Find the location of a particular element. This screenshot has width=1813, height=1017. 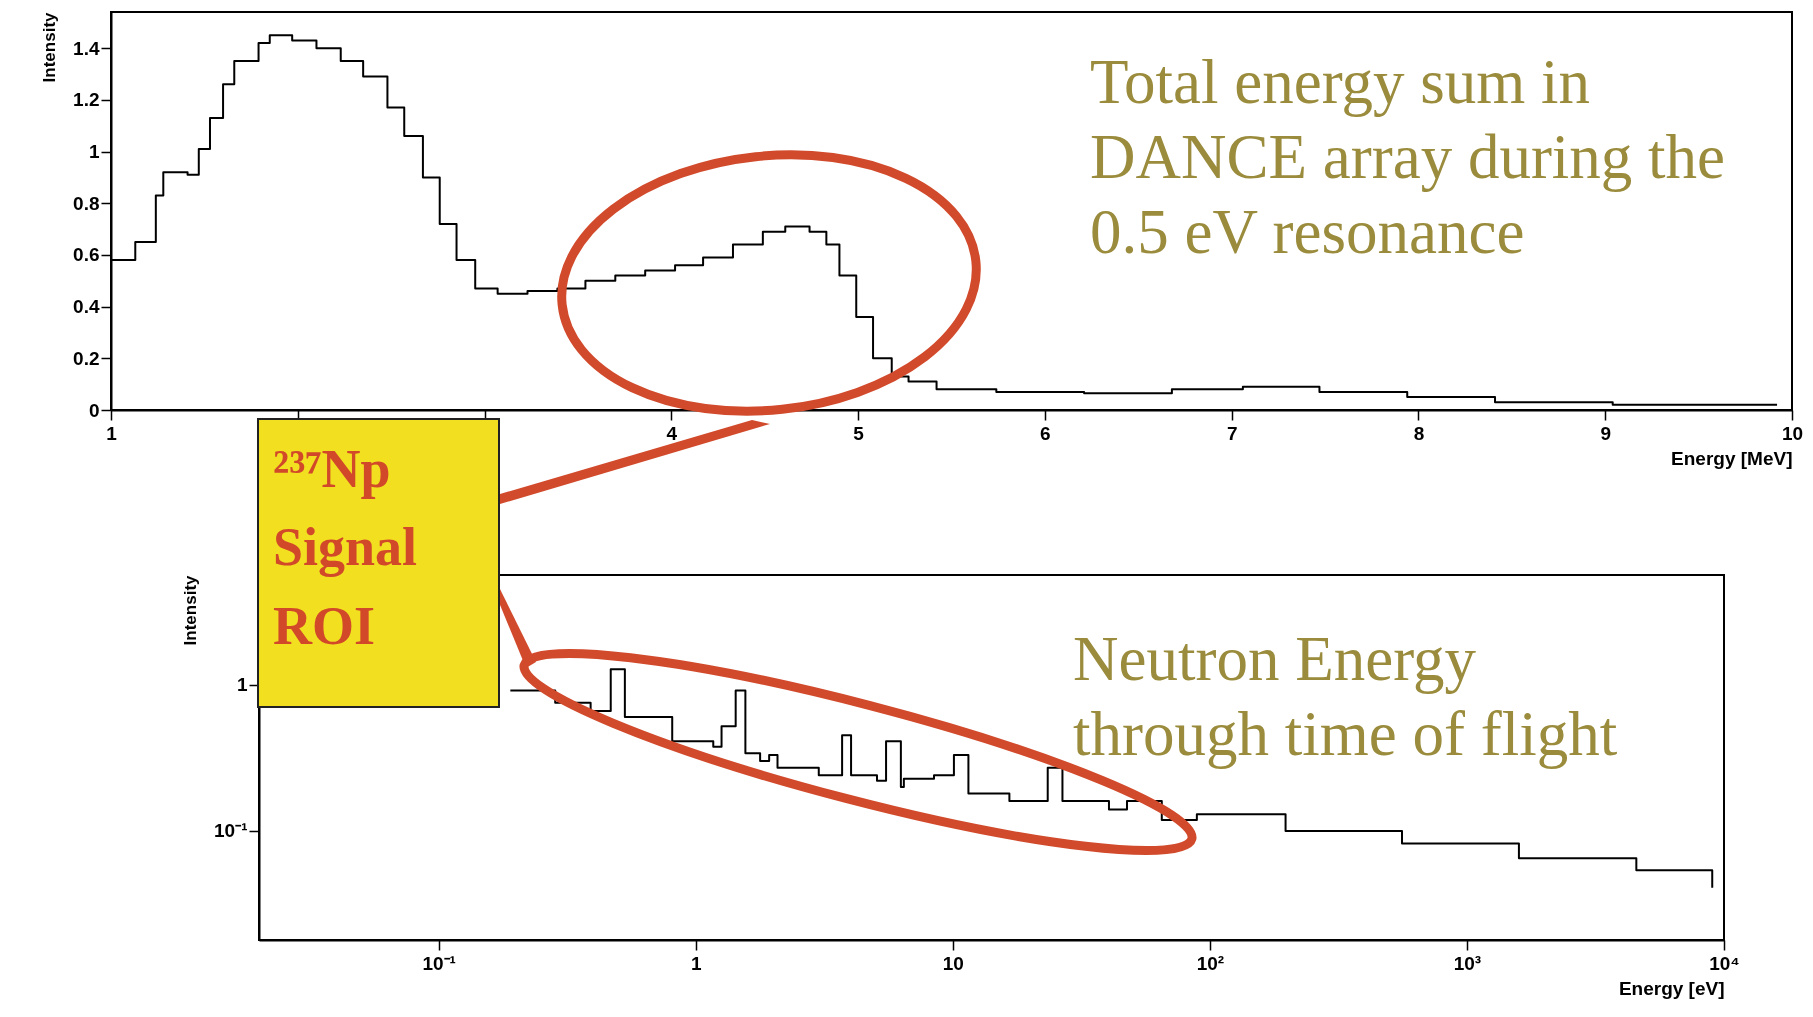

x-tick-label: 10² is located at coordinates (1210, 963).